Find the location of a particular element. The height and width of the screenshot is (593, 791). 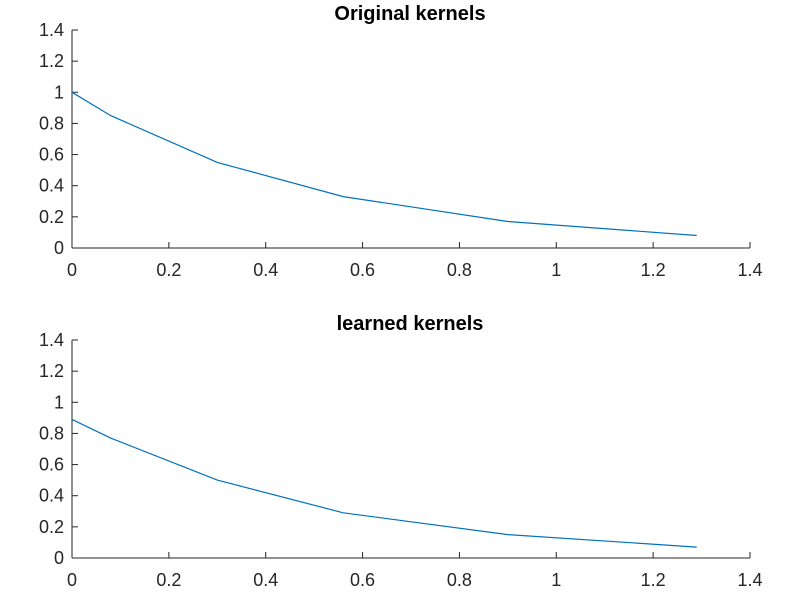

chart-title: learned kernels is located at coordinates (410, 324).